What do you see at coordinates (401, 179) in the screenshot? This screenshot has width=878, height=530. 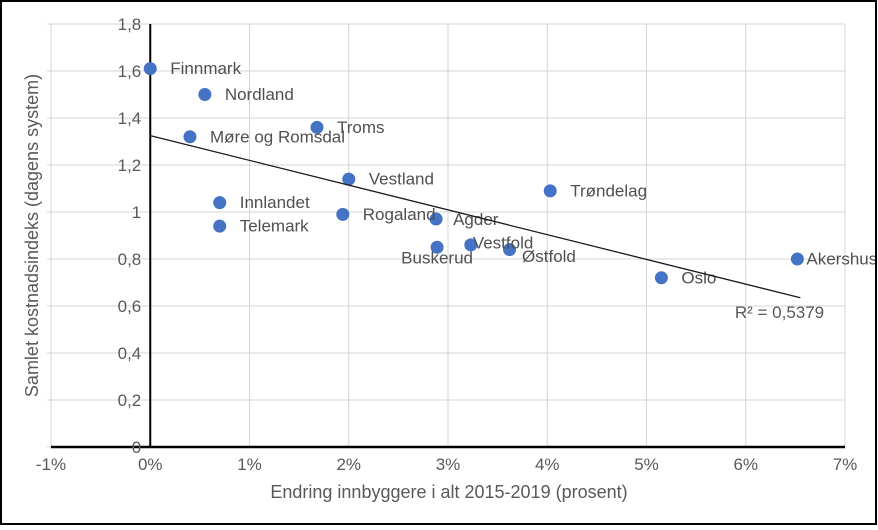 I see `point-label: Vestland` at bounding box center [401, 179].